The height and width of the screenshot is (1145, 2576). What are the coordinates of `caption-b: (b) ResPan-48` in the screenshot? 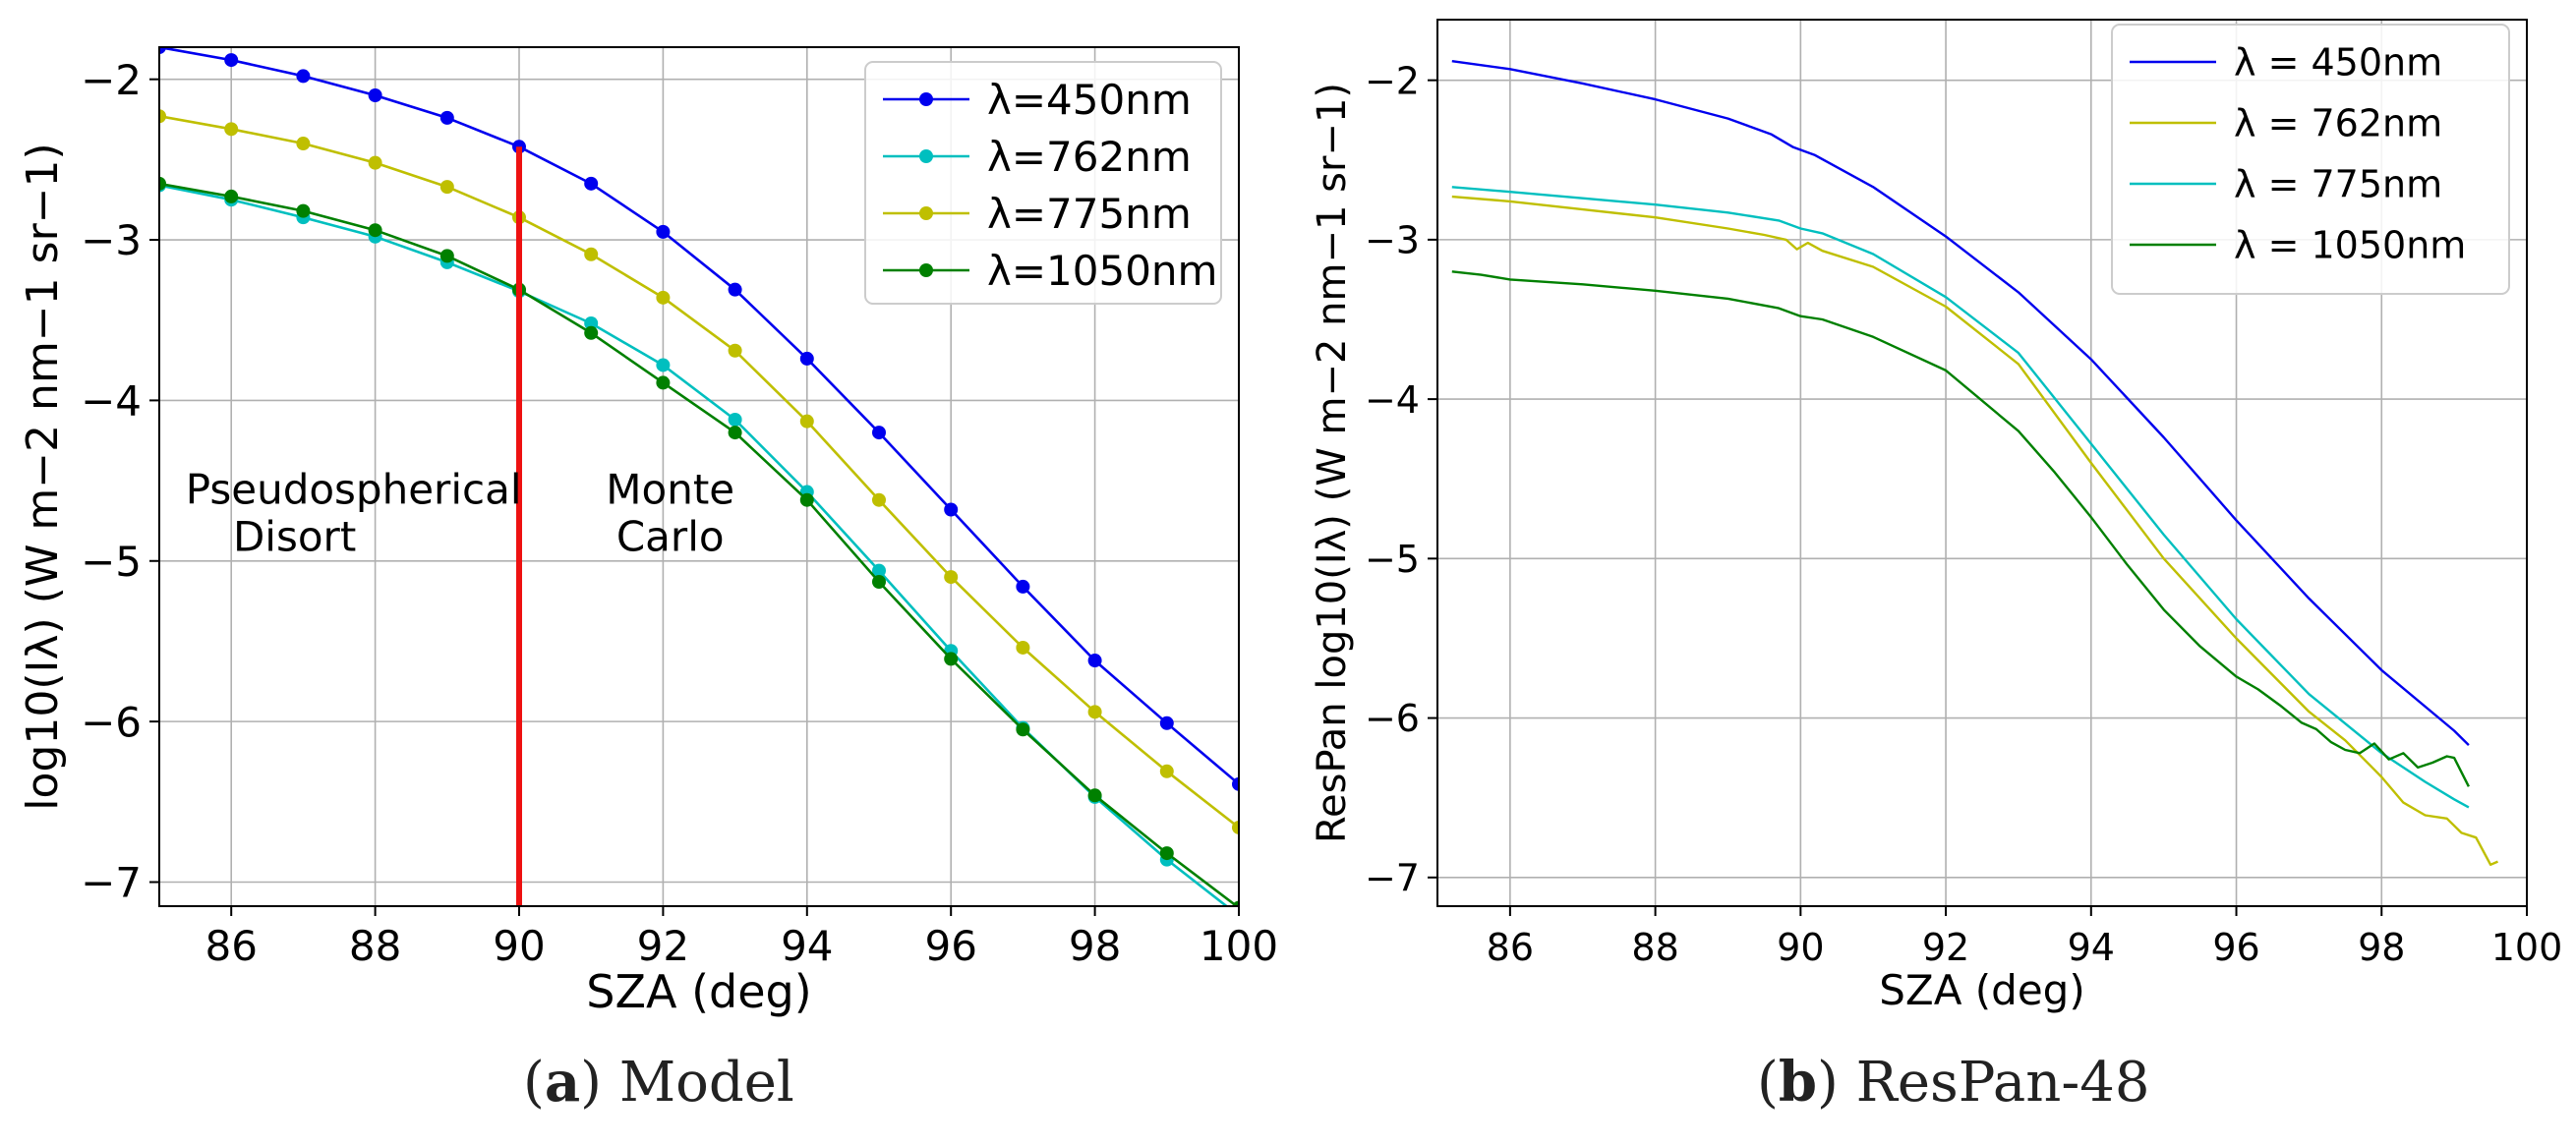 It's located at (1953, 1082).